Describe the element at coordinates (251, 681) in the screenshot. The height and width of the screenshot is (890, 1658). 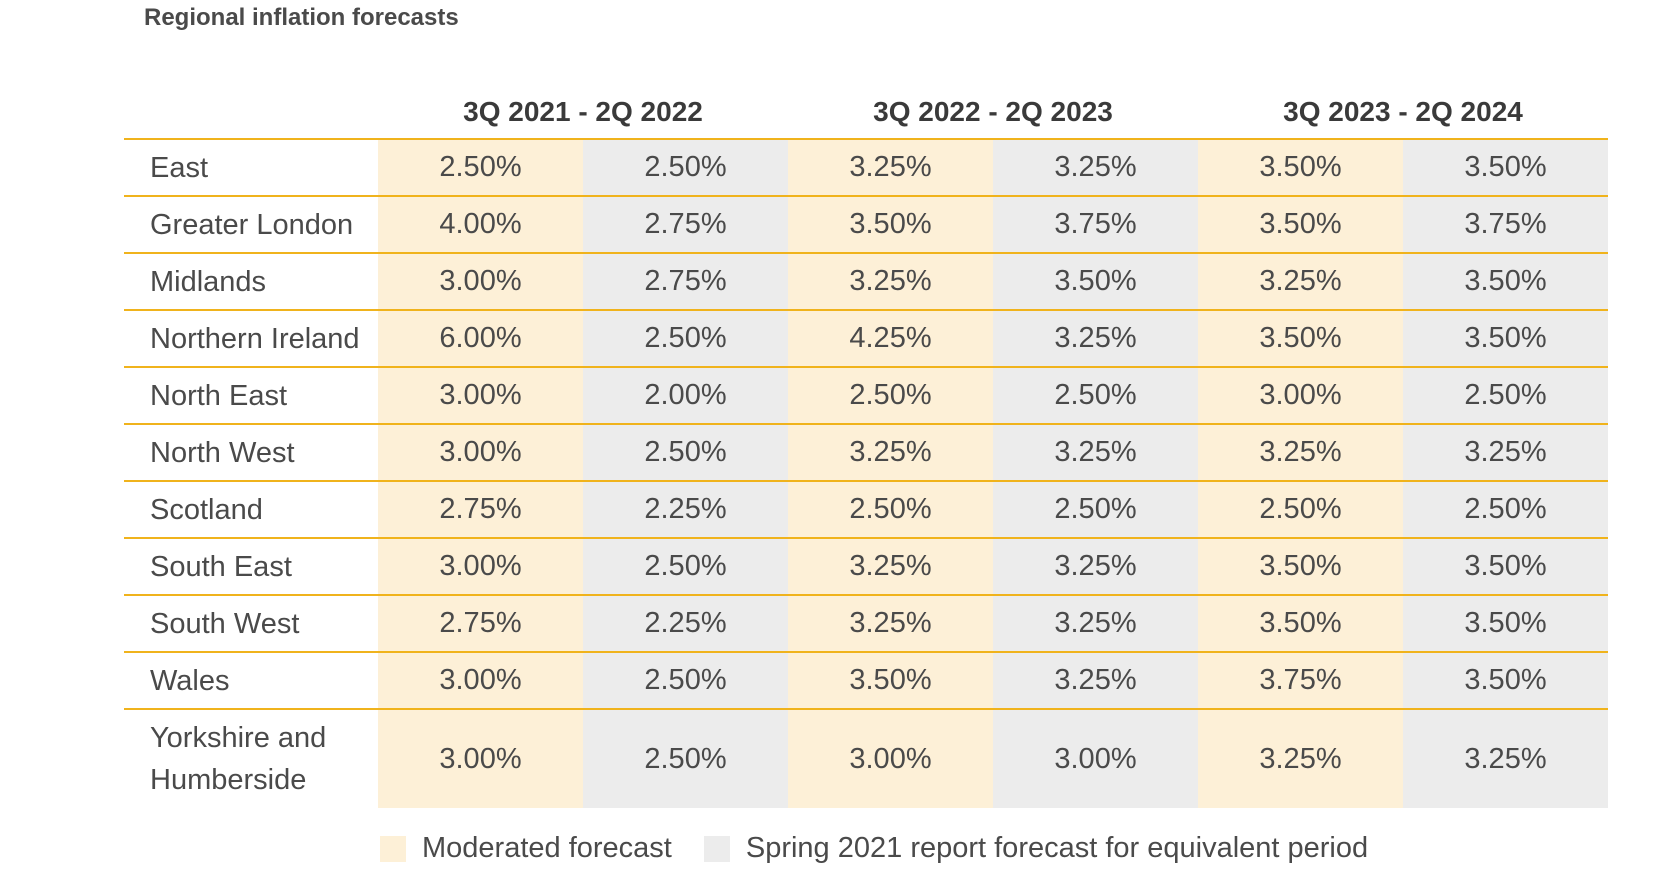
I see `region-cell: Wales` at that location.